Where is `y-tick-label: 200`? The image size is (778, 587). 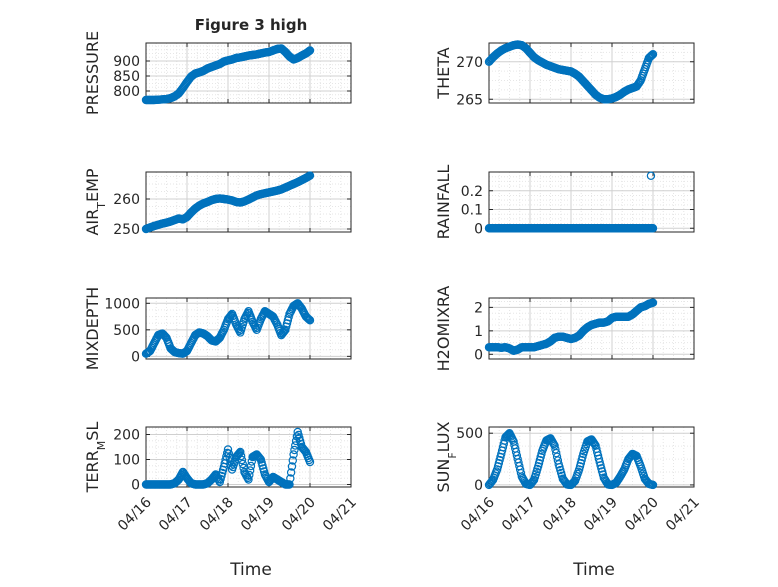
y-tick-label: 200 is located at coordinates (126, 436).